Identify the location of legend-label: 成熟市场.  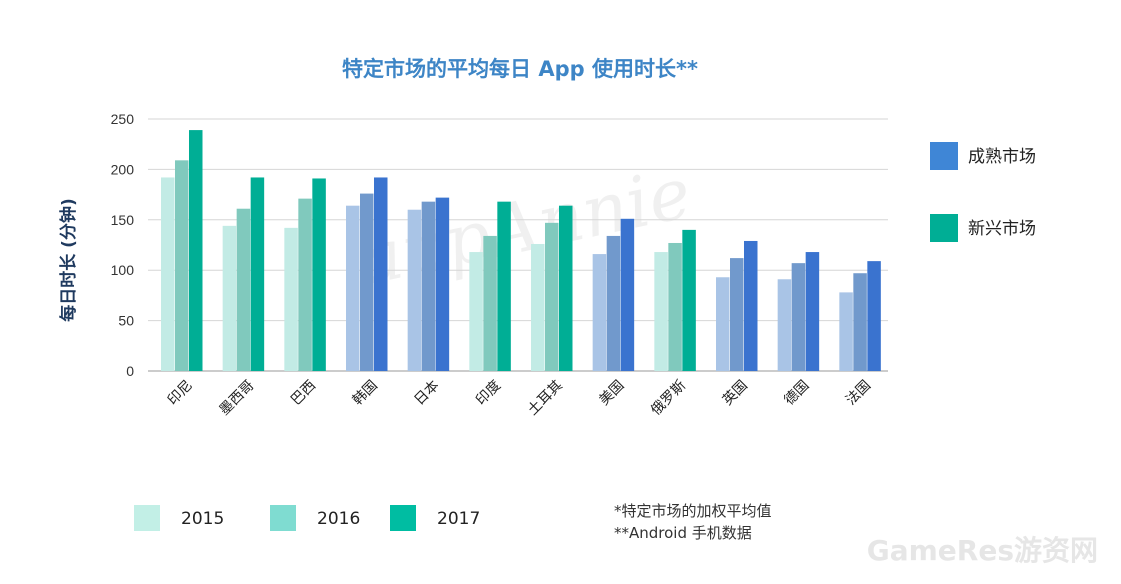
(1002, 156).